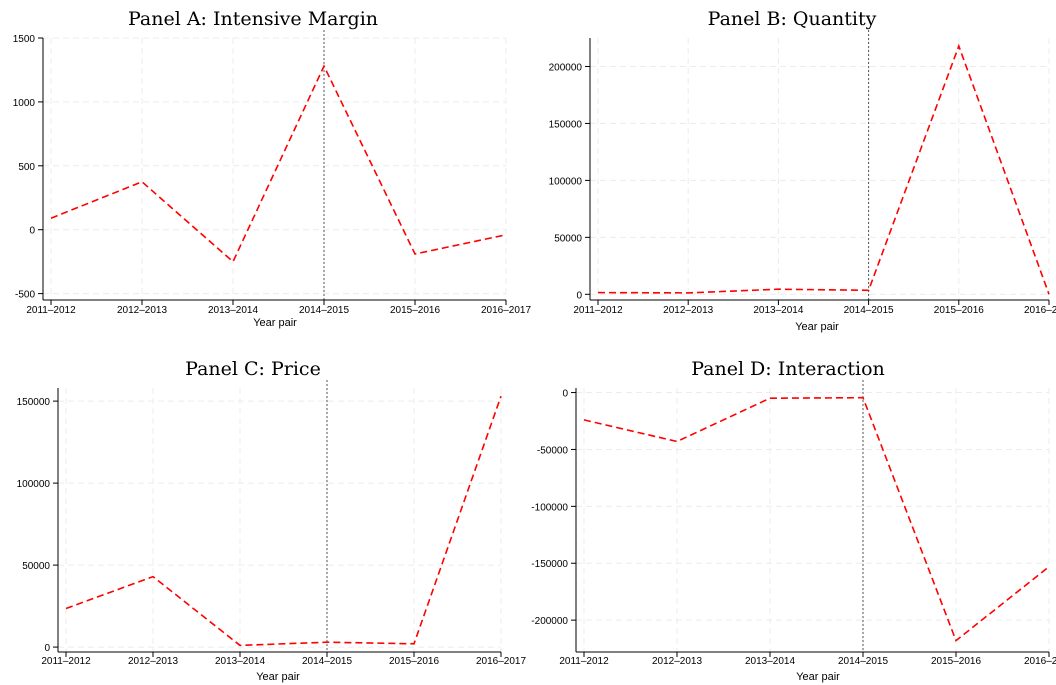 The height and width of the screenshot is (685, 1056). What do you see at coordinates (549, 507) in the screenshot?
I see `y-tick-label: -100000` at bounding box center [549, 507].